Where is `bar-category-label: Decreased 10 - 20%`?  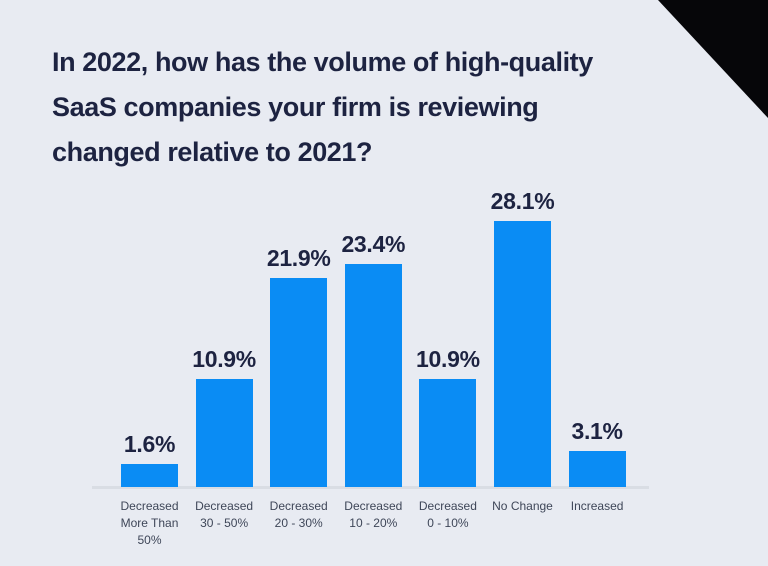
bar-category-label: Decreased 10 - 20% is located at coordinates (373, 514).